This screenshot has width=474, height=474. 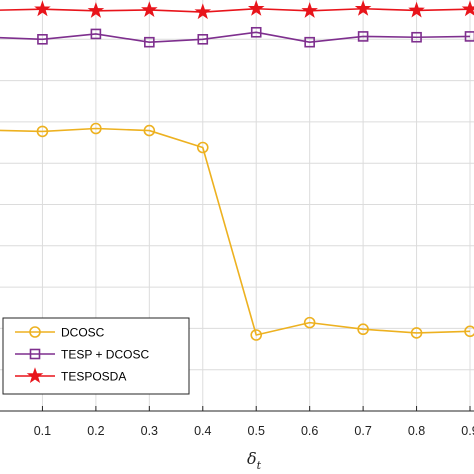 I want to click on legend-label: TESPOSDA, so click(x=93, y=377).